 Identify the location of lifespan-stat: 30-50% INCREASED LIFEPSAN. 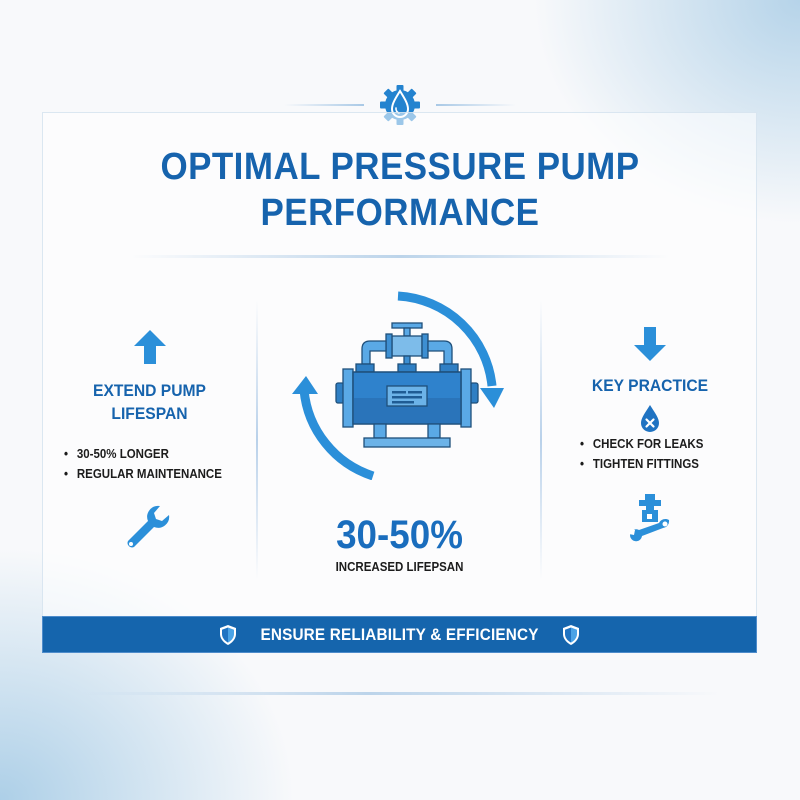
(399, 544).